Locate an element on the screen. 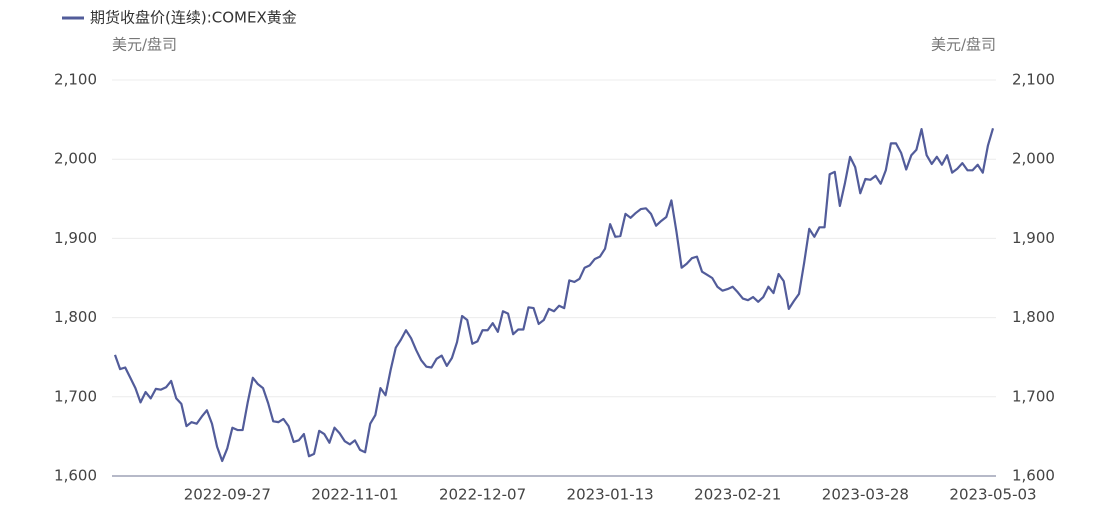 The height and width of the screenshot is (520, 1108). y-axis-unit: 美元/盘司 is located at coordinates (144, 45).